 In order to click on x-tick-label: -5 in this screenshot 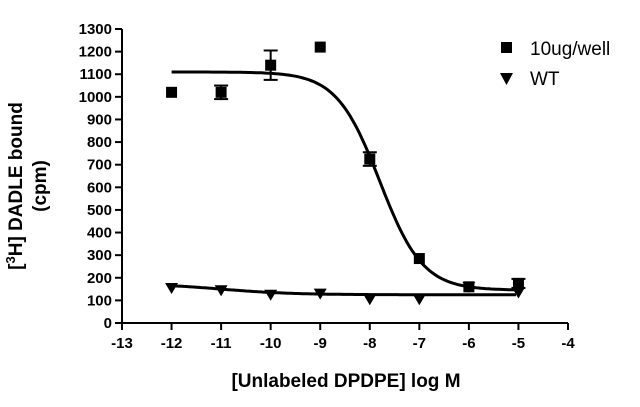, I will do `click(518, 343)`.